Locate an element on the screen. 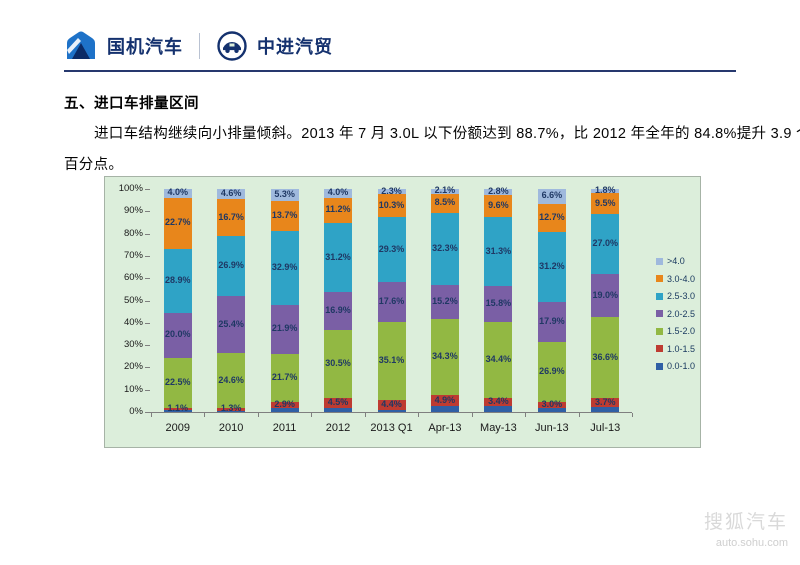  legend-item: 2.0-2.5 is located at coordinates (675, 314).